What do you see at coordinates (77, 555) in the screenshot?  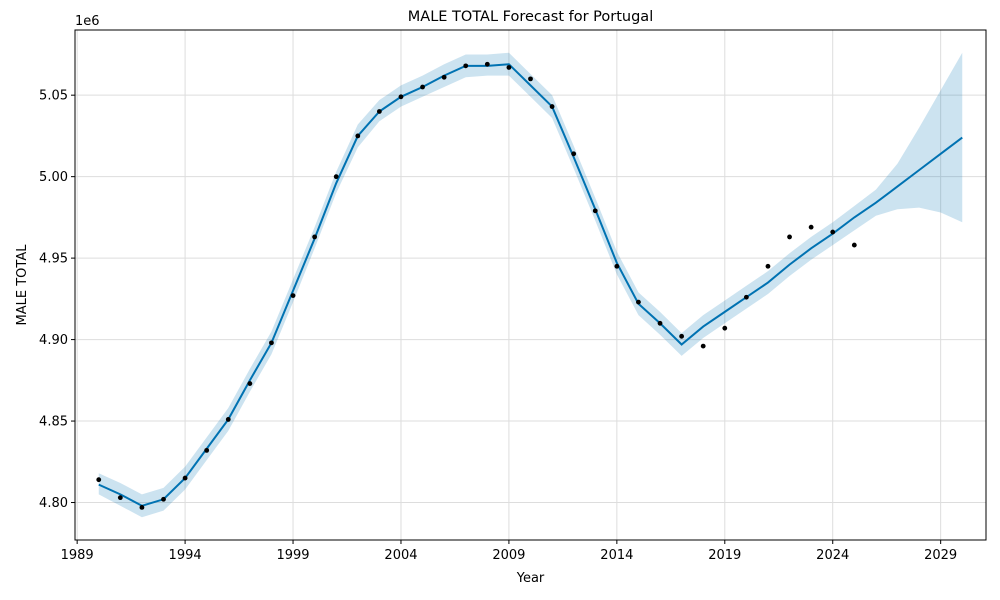 I see `x-tick-label: 1989` at bounding box center [77, 555].